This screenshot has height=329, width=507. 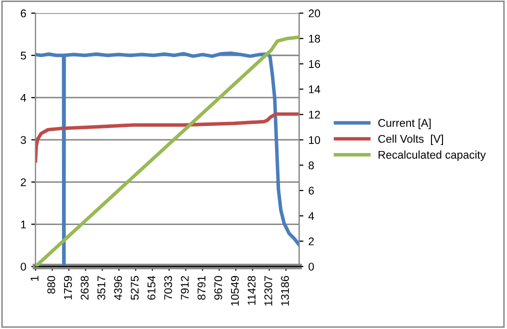 What do you see at coordinates (51, 285) in the screenshot?
I see `x-tick-label: 880` at bounding box center [51, 285].